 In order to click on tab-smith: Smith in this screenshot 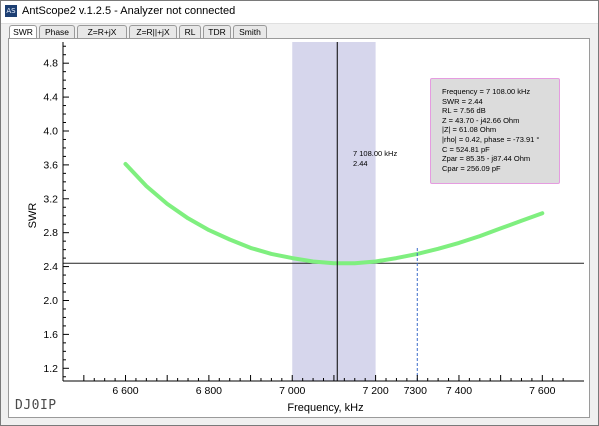, I will do `click(250, 31)`.